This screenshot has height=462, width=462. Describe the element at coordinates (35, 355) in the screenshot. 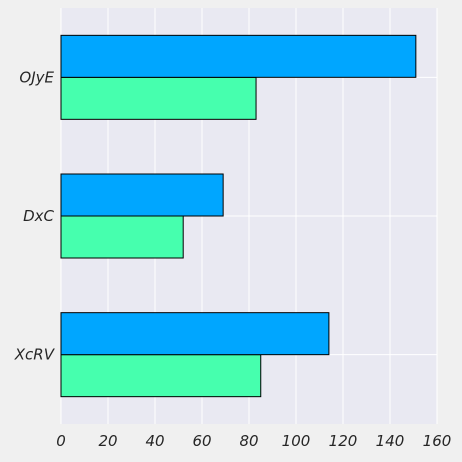

I see `y-category-label: XcRV` at that location.